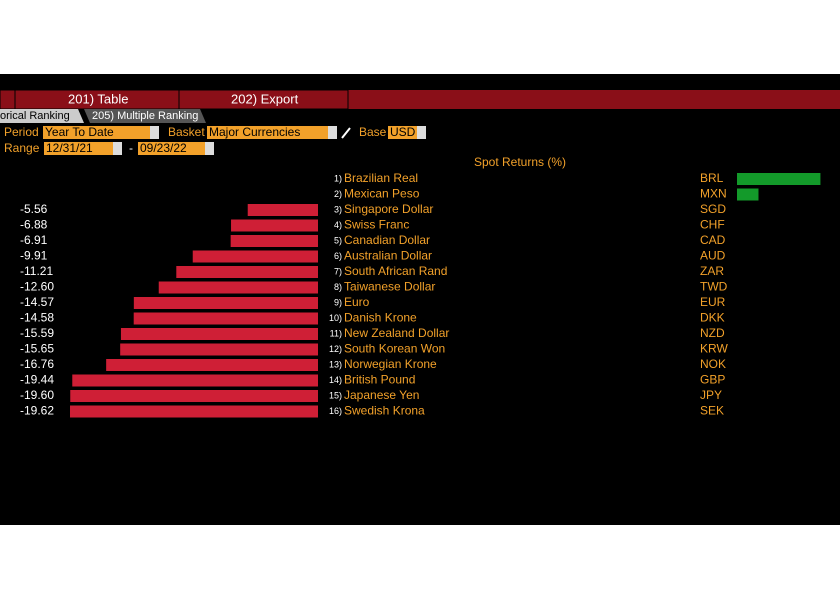  Describe the element at coordinates (21, 132) in the screenshot. I see `label: Period` at that location.